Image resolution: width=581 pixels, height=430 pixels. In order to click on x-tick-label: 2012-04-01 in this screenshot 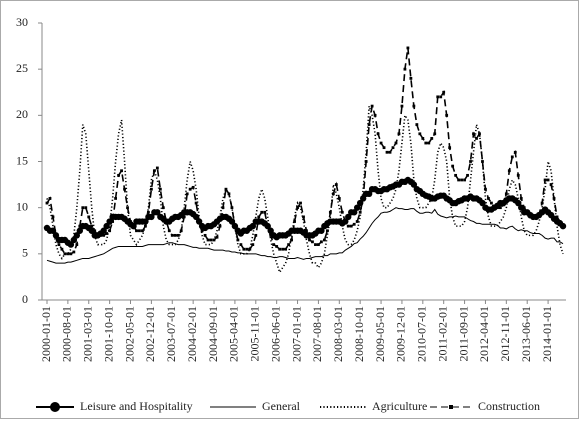, I will do `click(484, 334)`.